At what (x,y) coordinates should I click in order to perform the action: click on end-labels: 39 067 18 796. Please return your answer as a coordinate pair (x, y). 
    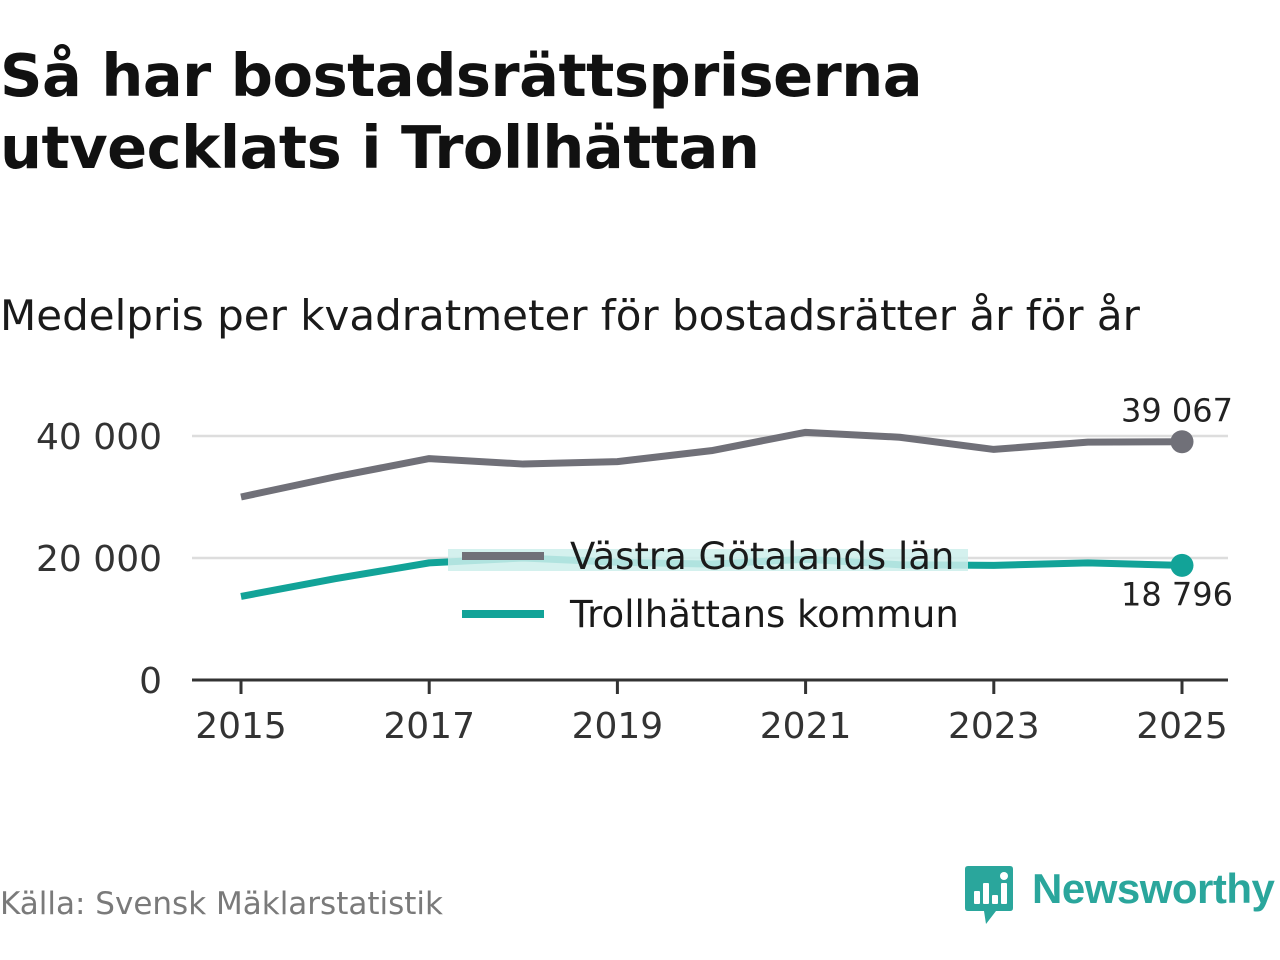
    Looking at the image, I should click on (1177, 503).